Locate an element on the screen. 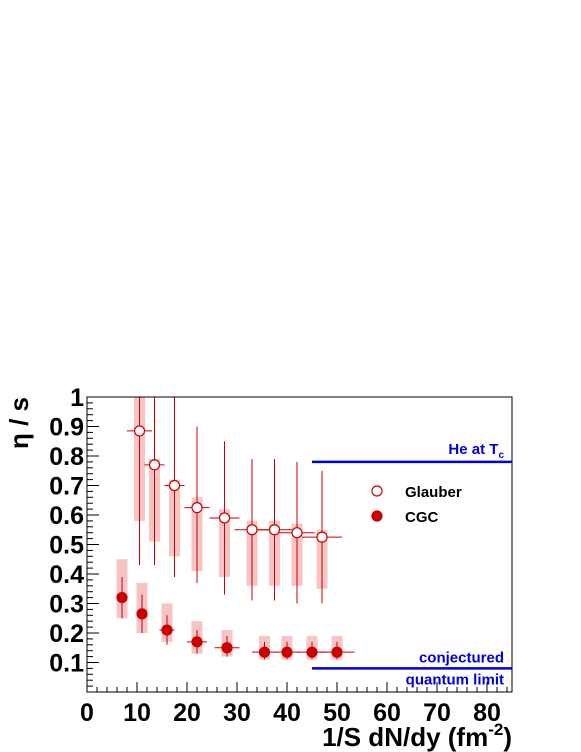 This screenshot has height=752, width=581. y-tick-label: 1 is located at coordinates (77, 398).